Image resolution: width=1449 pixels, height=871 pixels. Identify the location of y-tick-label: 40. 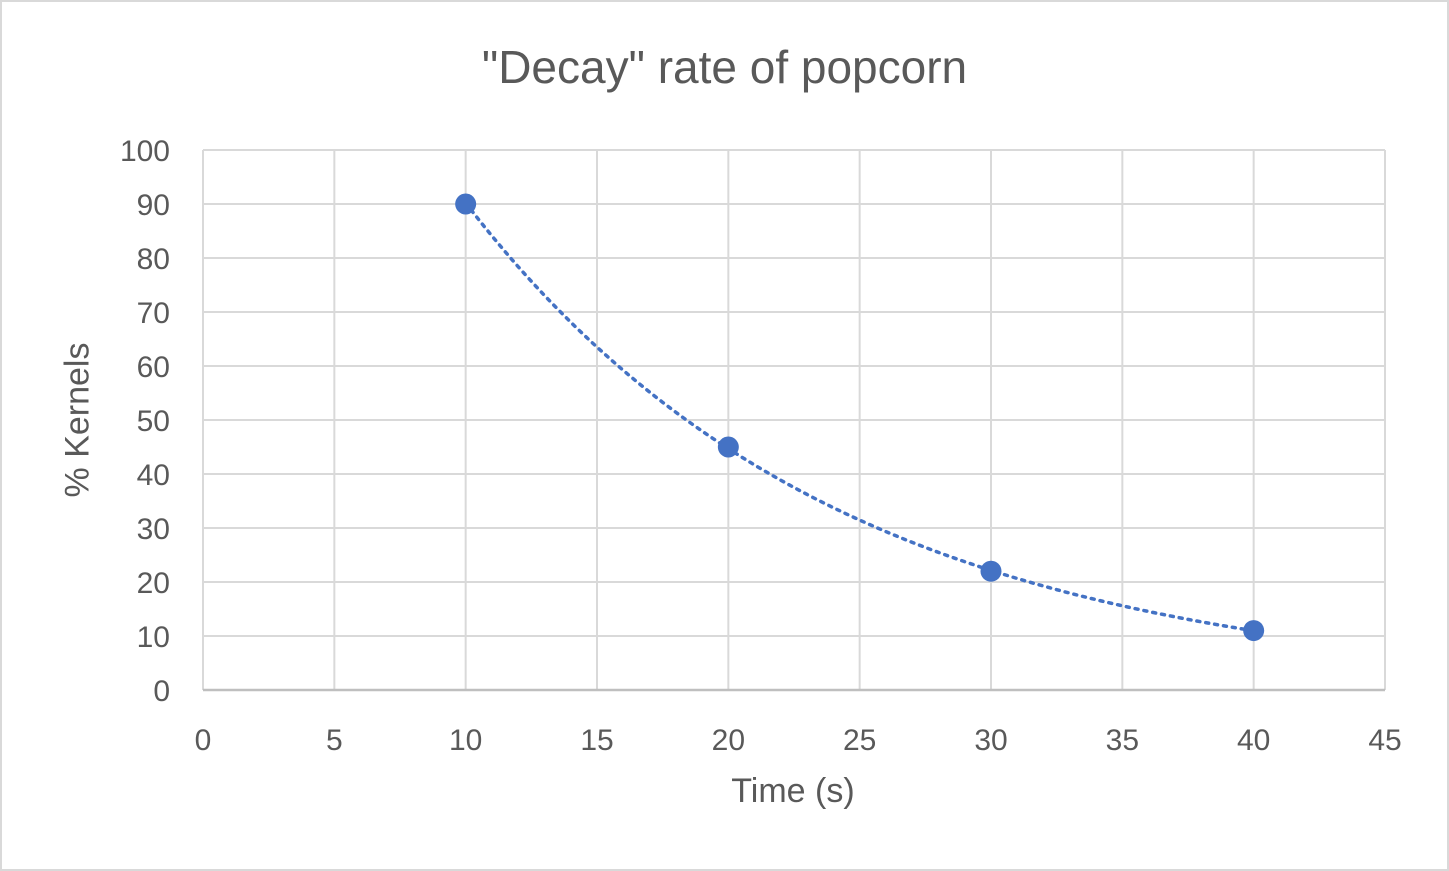
(153, 475).